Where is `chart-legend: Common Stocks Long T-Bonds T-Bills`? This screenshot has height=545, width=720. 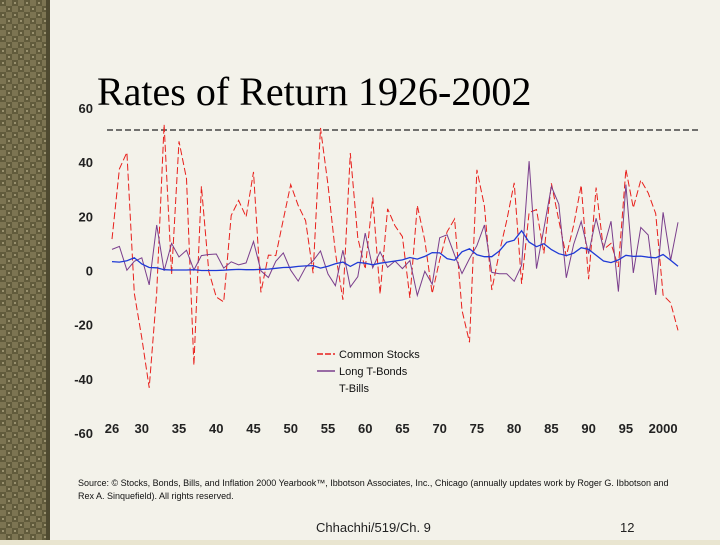
chart-legend: Common Stocks Long T-Bonds T-Bills is located at coordinates (368, 372).